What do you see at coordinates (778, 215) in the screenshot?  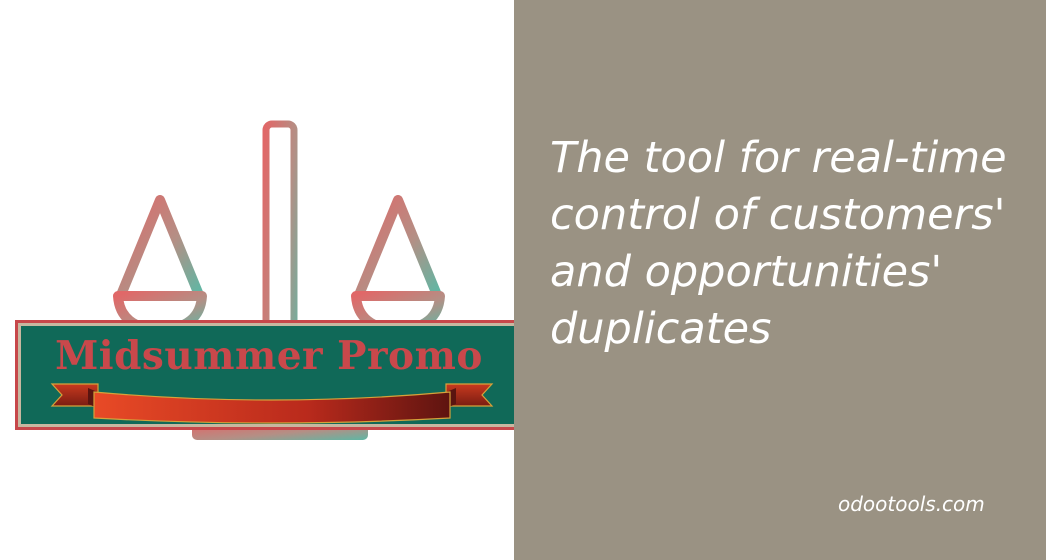 I see `headline-line: control of customers'` at bounding box center [778, 215].